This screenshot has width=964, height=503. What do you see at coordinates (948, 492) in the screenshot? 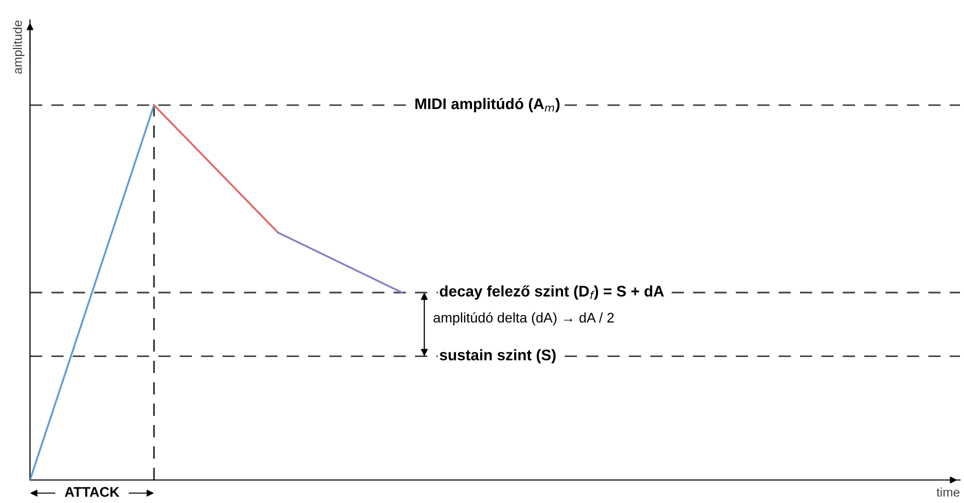
I see `text: time` at bounding box center [948, 492].